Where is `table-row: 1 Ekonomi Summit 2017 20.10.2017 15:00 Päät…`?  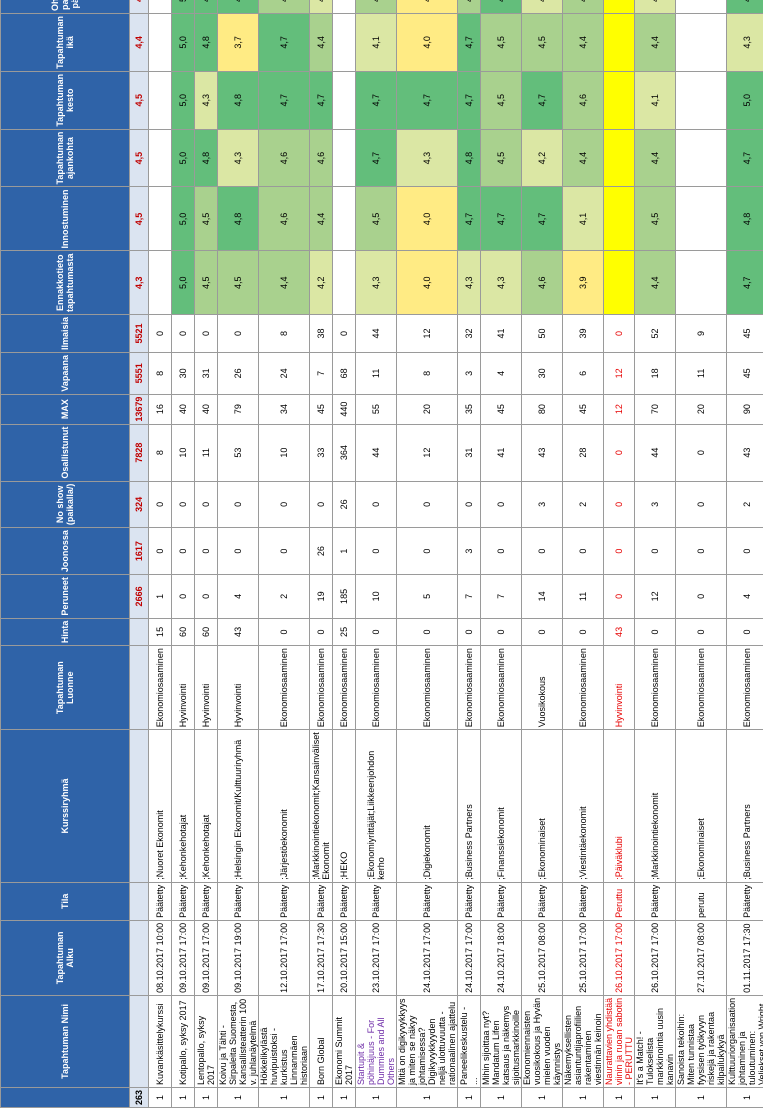
table-row: 1 Ekonomi Summit 2017 20.10.2017 15:00 Päät… is located at coordinates (344, 554).